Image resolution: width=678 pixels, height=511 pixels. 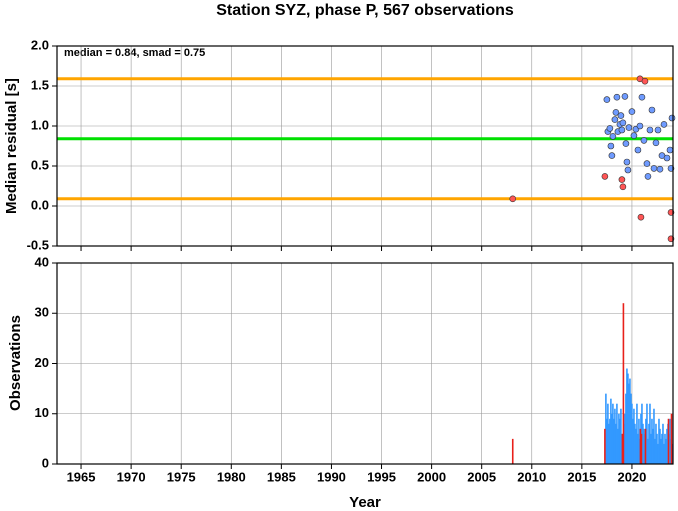 I want to click on y-tick-label: 40, so click(x=42, y=261).